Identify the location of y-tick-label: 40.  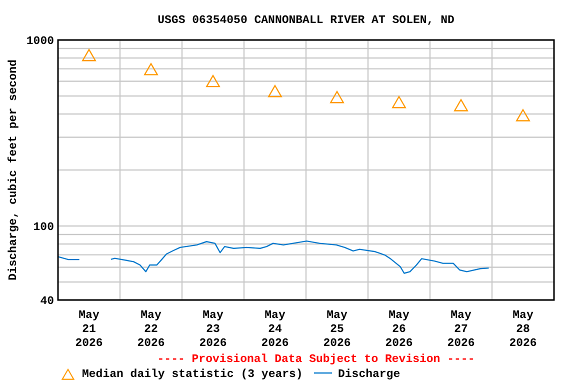
(47, 301).